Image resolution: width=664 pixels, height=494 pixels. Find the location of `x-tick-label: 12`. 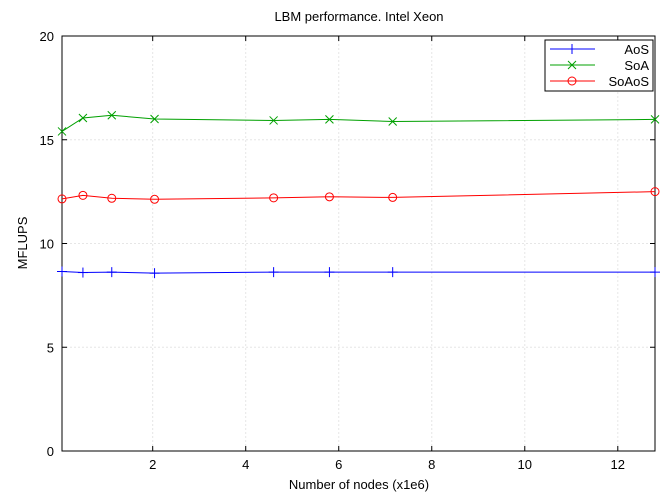

x-tick-label: 12 is located at coordinates (618, 464).